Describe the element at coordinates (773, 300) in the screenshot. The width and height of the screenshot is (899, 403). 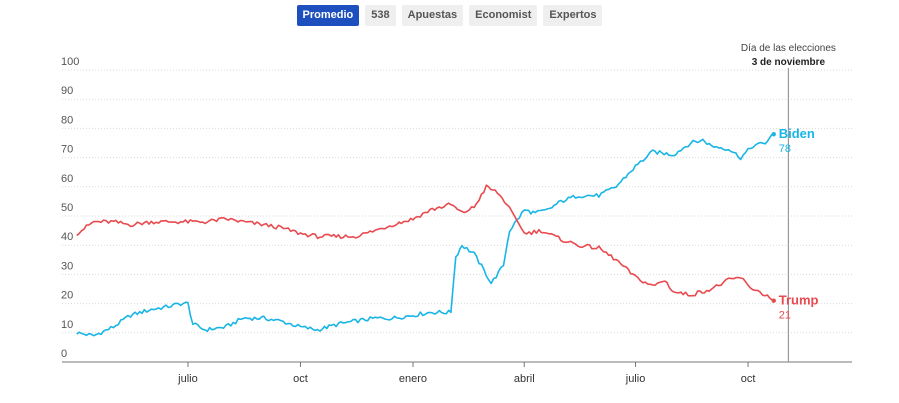
I see `series-end-point-trump` at that location.